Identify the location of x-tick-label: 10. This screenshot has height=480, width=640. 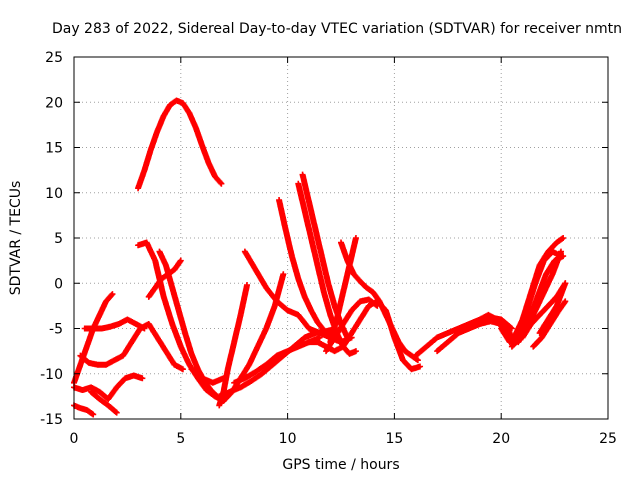
(288, 439).